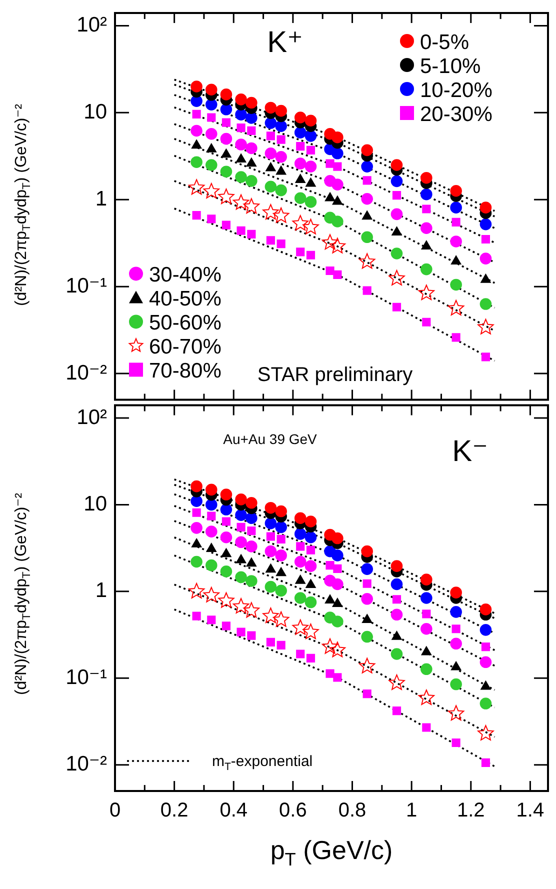 This screenshot has width=556, height=889. I want to click on y-tick-label: 10, so click(95, 504).